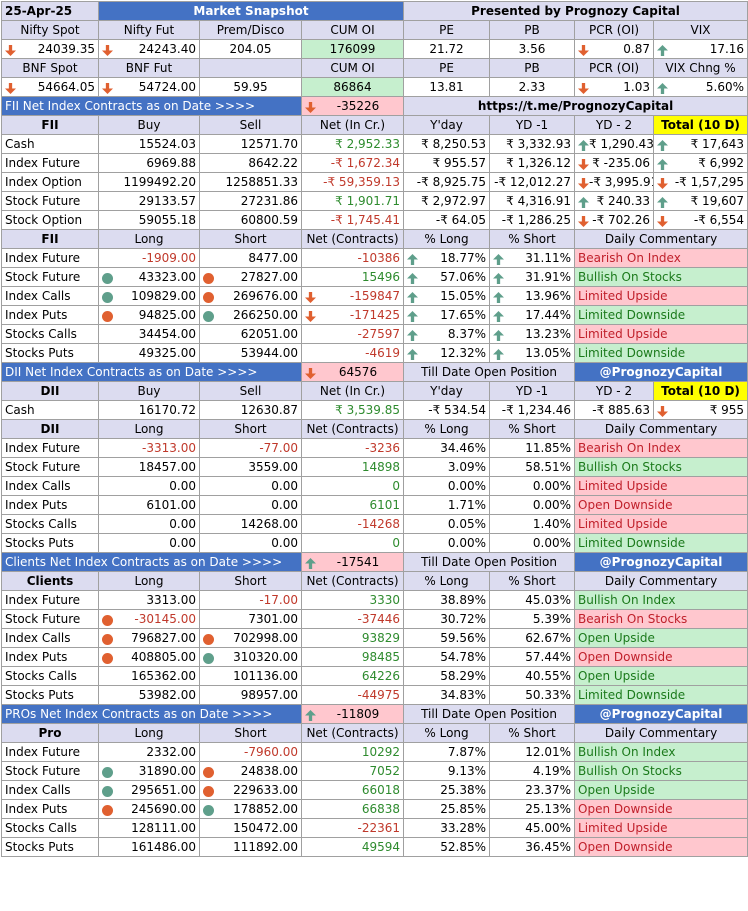 This screenshot has height=911, width=748. I want to click on snapshot-value: 24039.35, so click(50, 49).